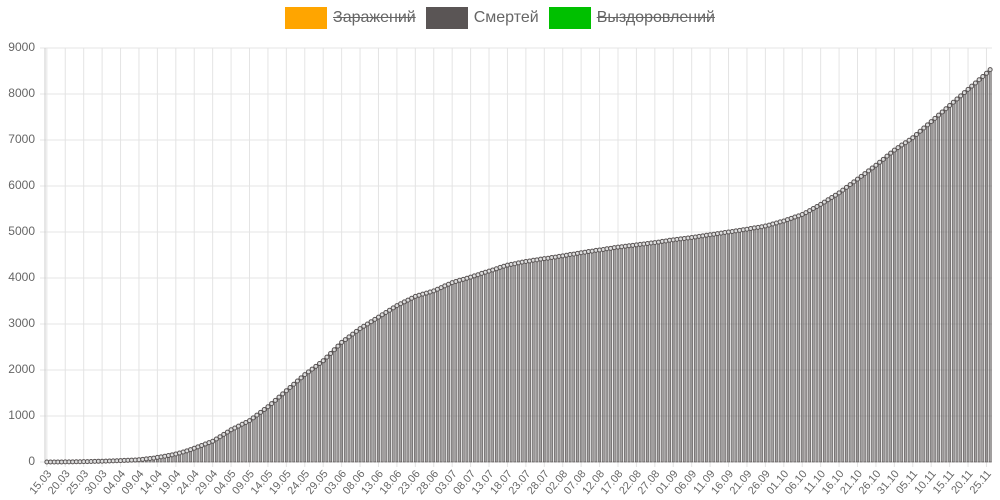  Describe the element at coordinates (21, 139) in the screenshot. I see `y-tick-label: 7000` at that location.